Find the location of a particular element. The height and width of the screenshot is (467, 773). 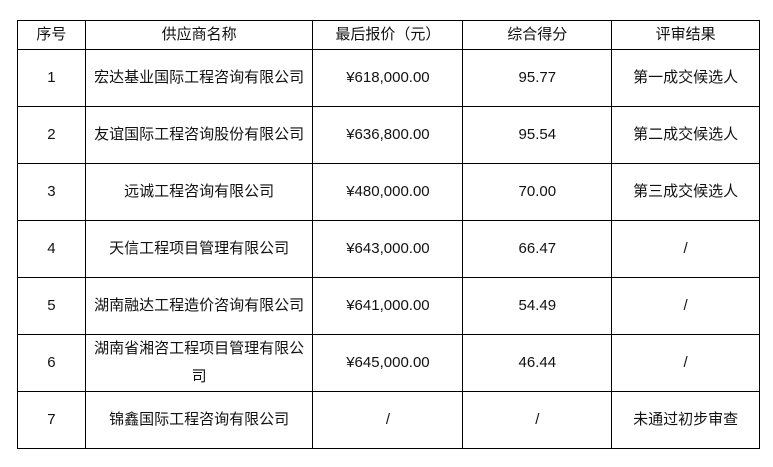

header-result: 评审结果 is located at coordinates (685, 35).